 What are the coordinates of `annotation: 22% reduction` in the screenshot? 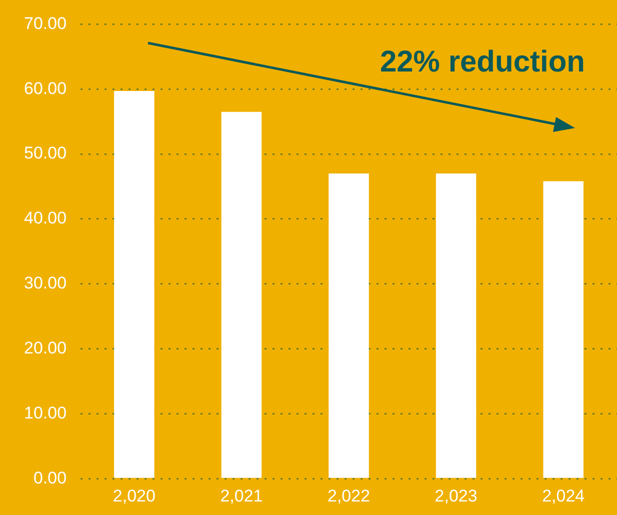 It's located at (482, 61).